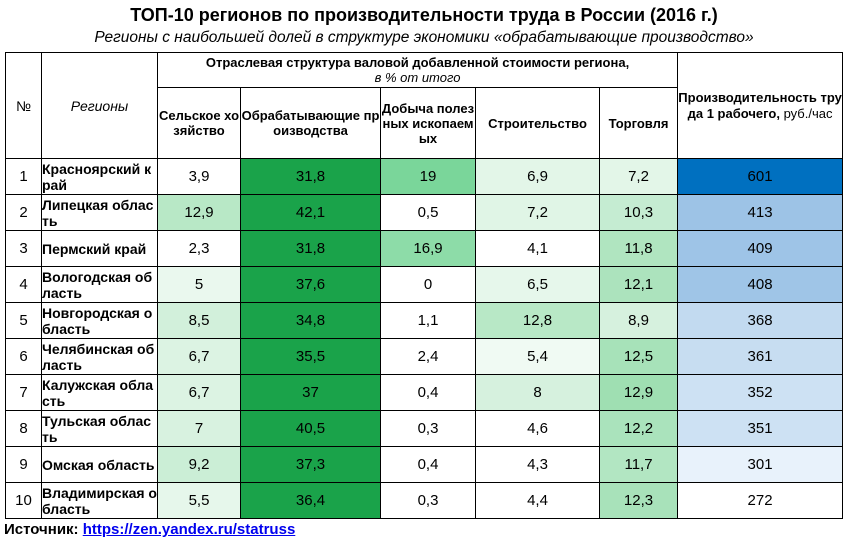 The height and width of the screenshot is (543, 848). Describe the element at coordinates (537, 248) in the screenshot. I see `cell-construction: 4,1` at that location.